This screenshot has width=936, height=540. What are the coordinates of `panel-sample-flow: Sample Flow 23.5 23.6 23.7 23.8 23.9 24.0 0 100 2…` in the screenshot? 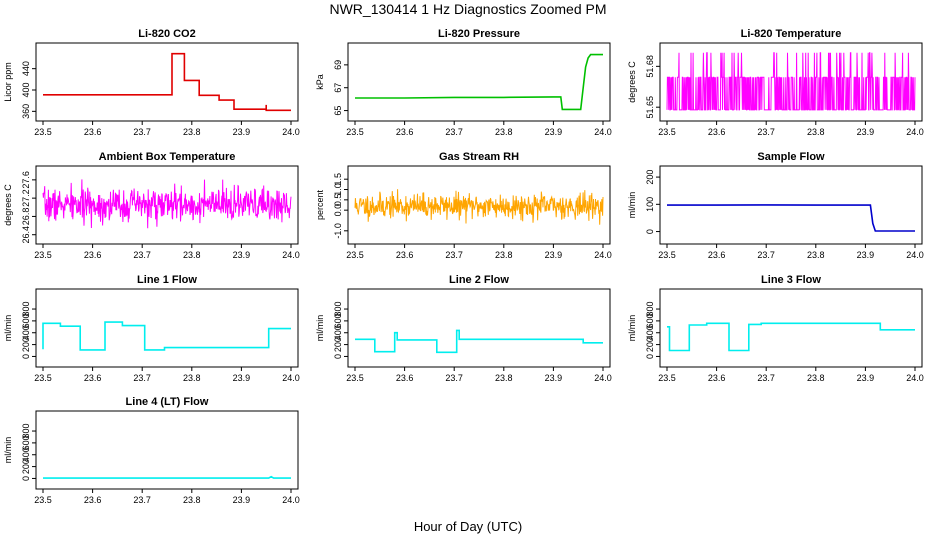 It's located at (775, 205).